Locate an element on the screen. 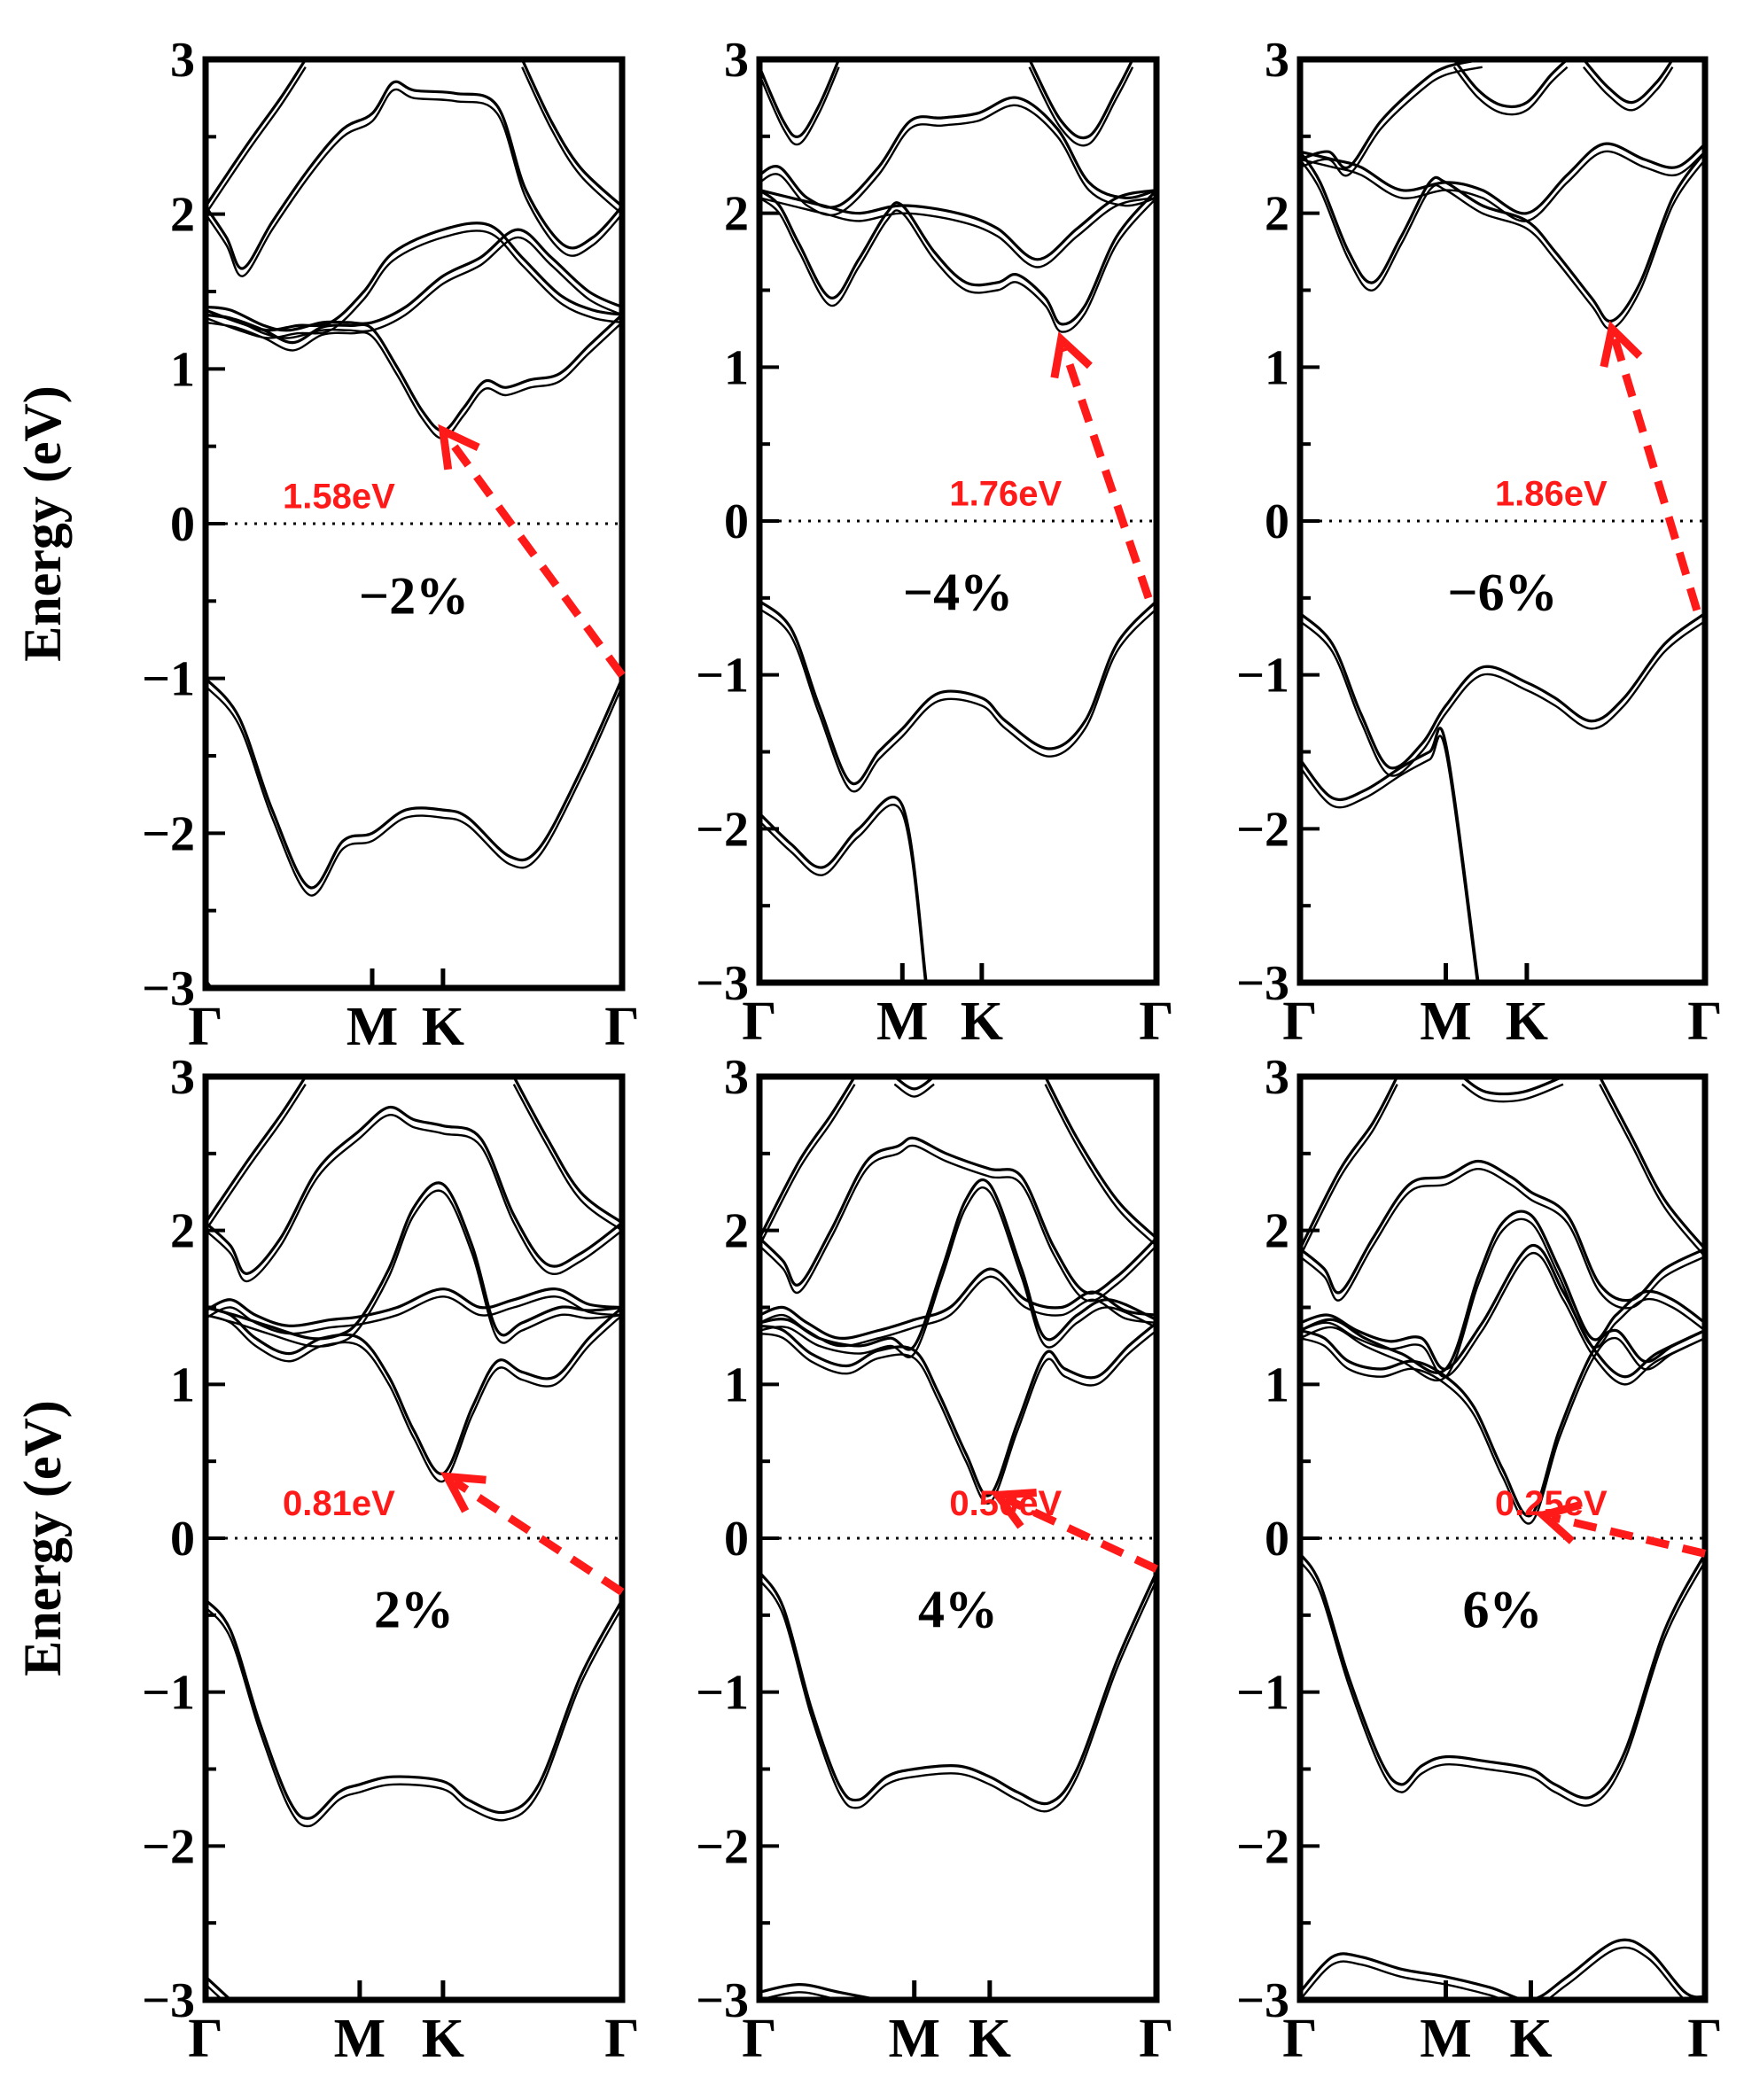 Image resolution: width=1744 pixels, height=2100 pixels. strain-label: 2% is located at coordinates (414, 1610).